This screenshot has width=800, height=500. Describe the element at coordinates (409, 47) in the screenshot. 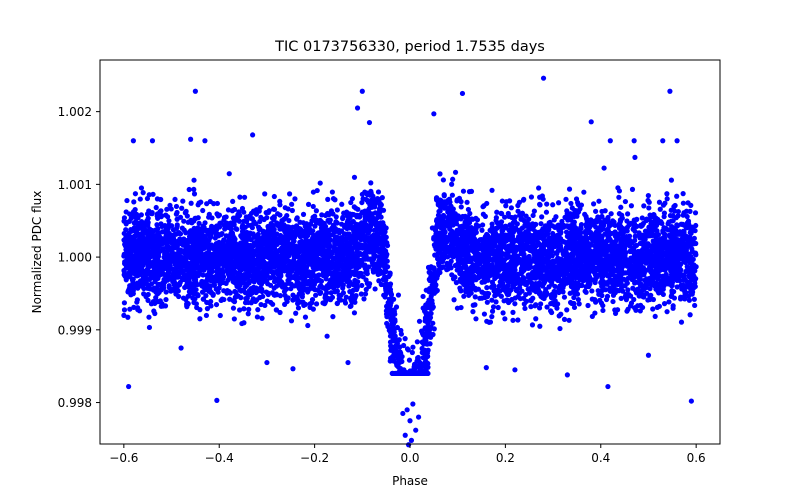

I see `chart-title: TIC 0173756330, period 1.7535 days` at that location.